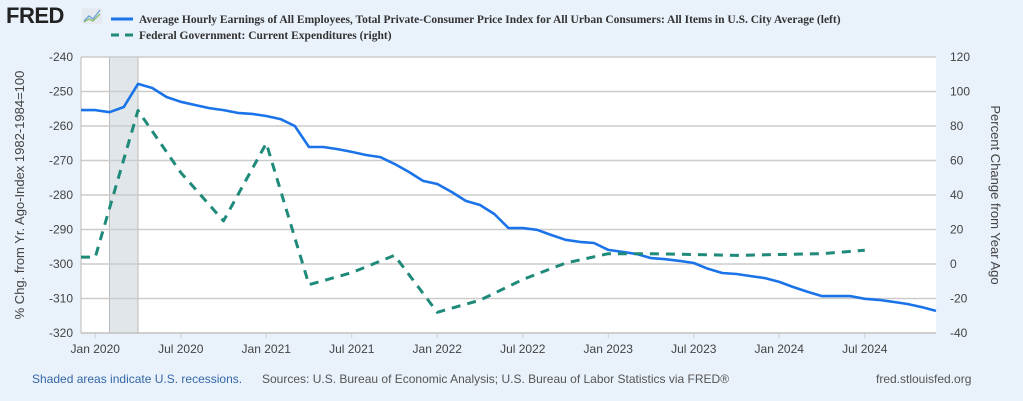 The height and width of the screenshot is (401, 1023). Describe the element at coordinates (92, 16) in the screenshot. I see `chart-line-icon` at that location.